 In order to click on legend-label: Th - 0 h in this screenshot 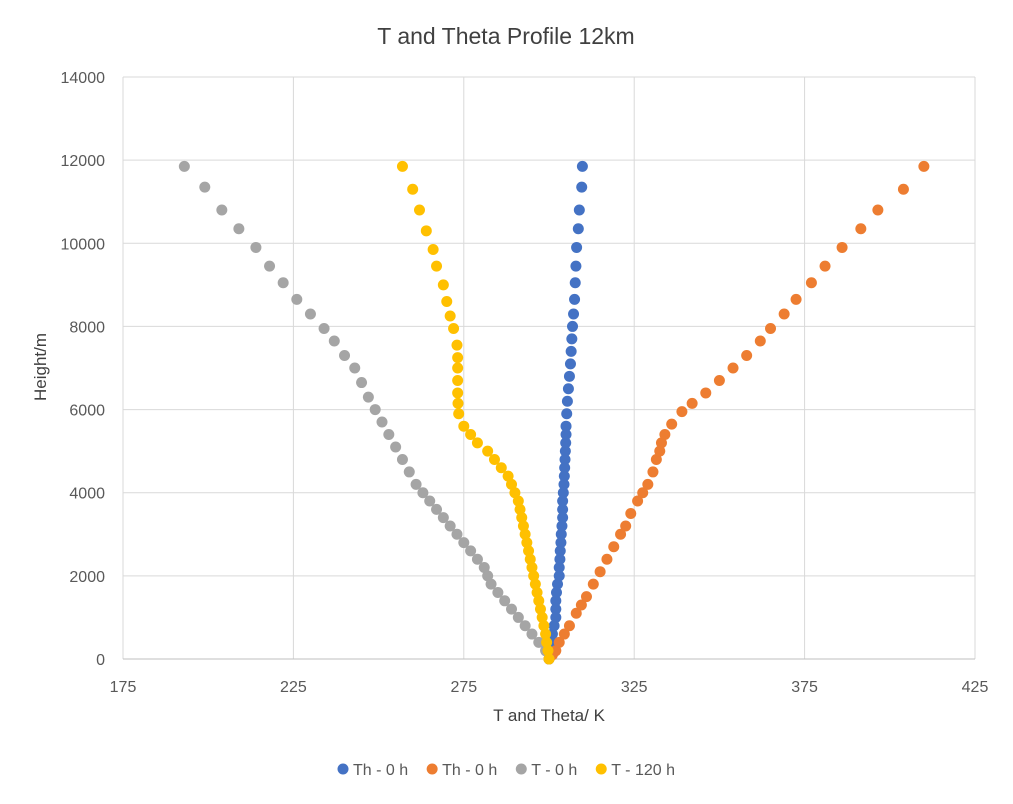, I will do `click(380, 770)`.